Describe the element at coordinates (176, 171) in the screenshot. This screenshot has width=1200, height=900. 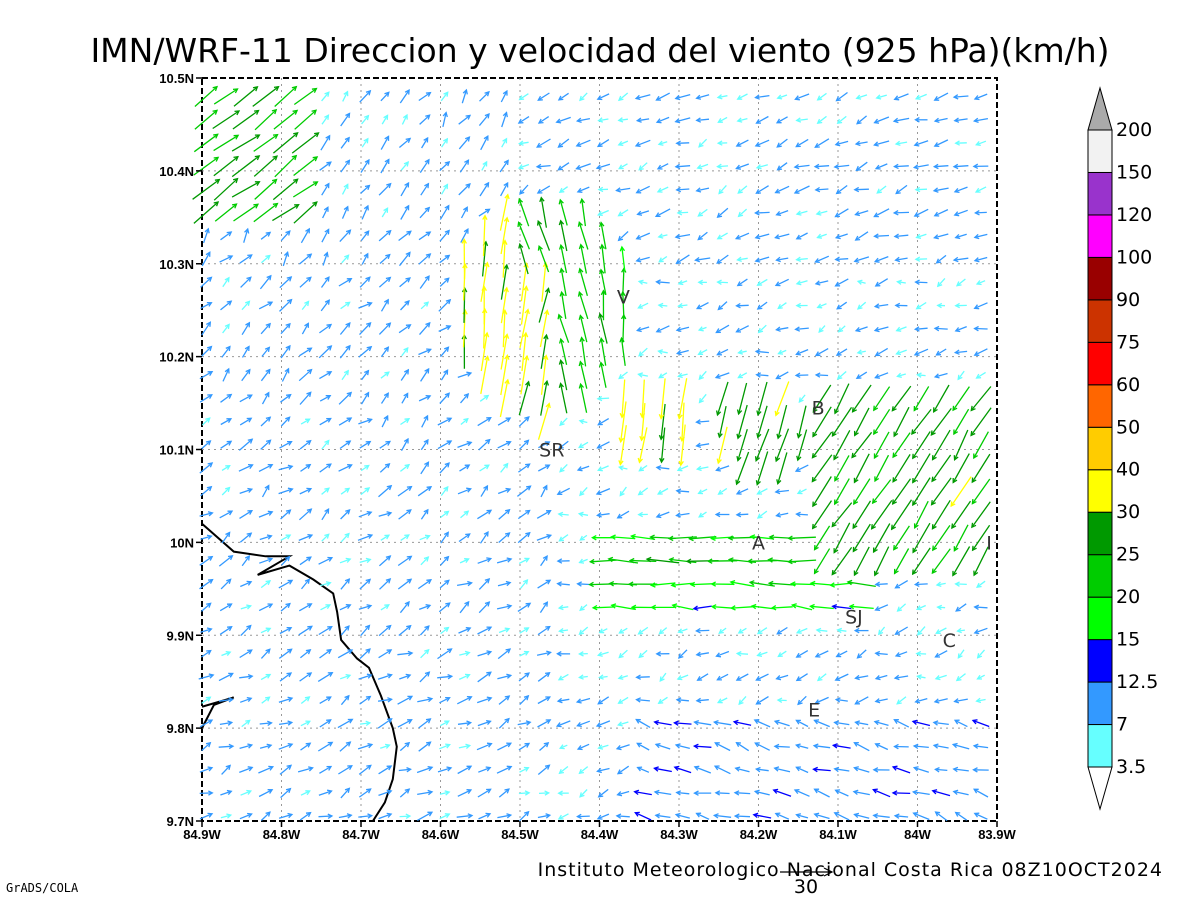
I see `y-tick-label: 10.4N` at that location.